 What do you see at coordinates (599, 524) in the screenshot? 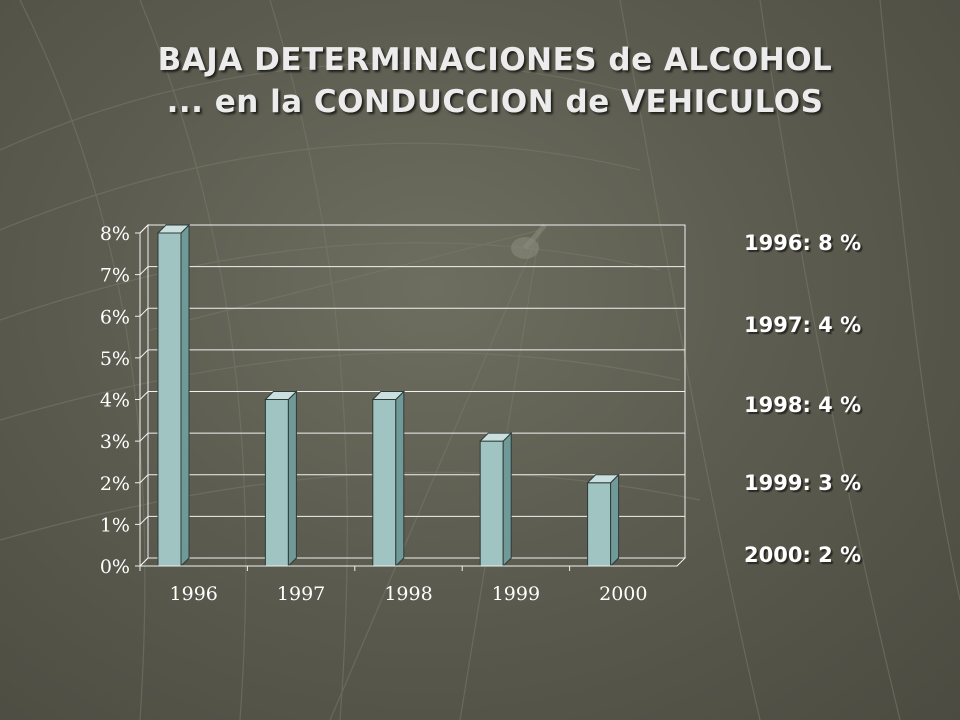
I see `bar-2000` at bounding box center [599, 524].